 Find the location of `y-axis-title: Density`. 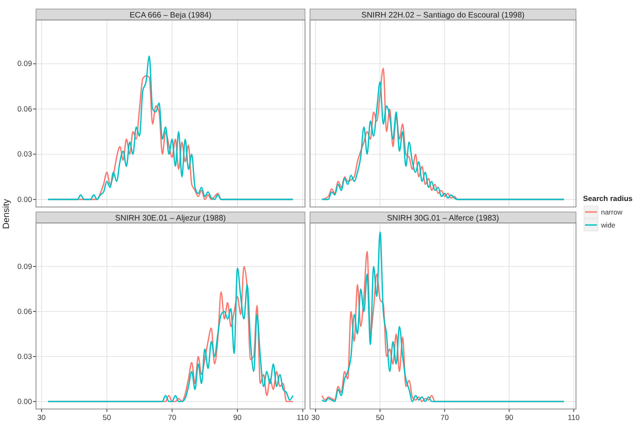

y-axis-title: Density is located at coordinates (6, 214).